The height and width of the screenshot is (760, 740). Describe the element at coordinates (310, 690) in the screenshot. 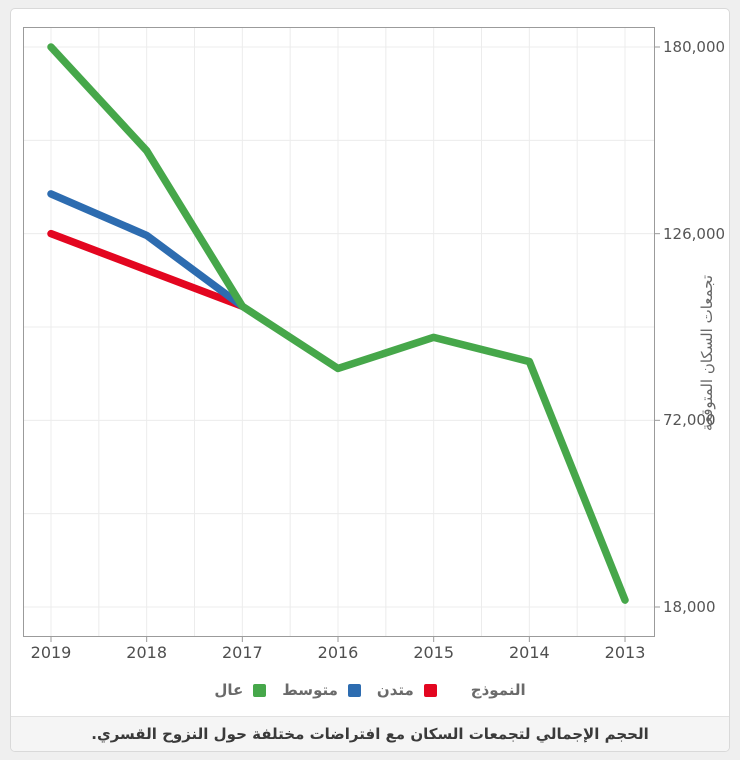

I see `legend-item-label: متوسط` at that location.